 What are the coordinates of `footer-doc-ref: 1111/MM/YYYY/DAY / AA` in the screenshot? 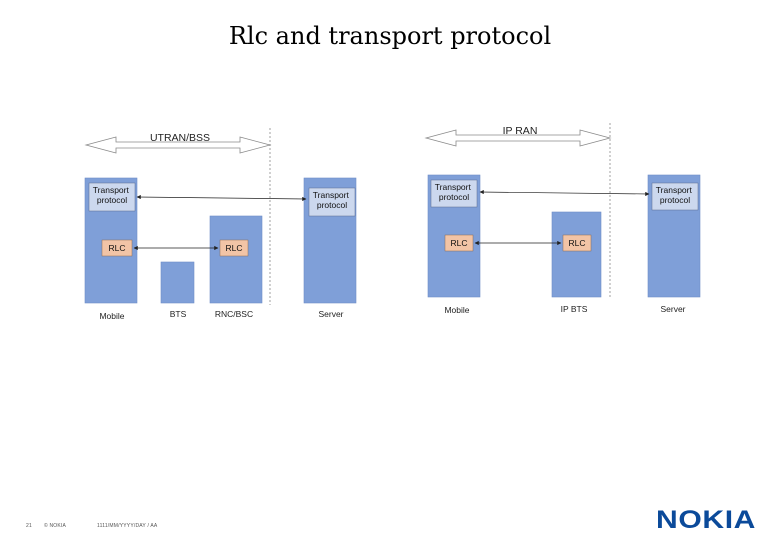 It's located at (127, 526).